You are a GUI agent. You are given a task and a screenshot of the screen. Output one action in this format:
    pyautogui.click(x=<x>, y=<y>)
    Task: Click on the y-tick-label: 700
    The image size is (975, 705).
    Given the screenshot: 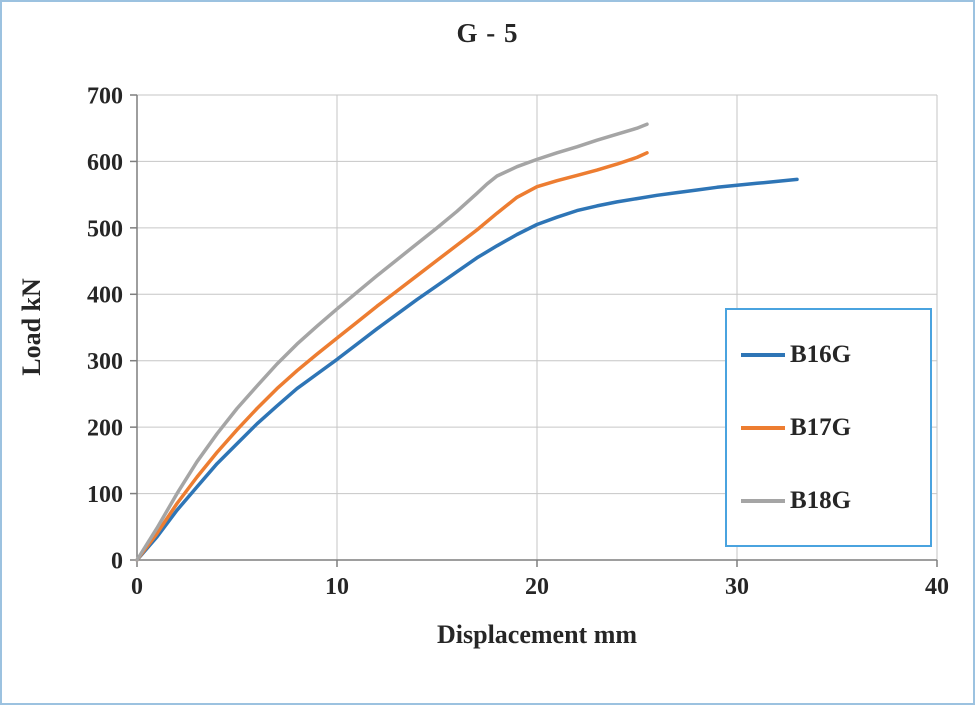 What is the action you would take?
    pyautogui.click(x=105, y=96)
    